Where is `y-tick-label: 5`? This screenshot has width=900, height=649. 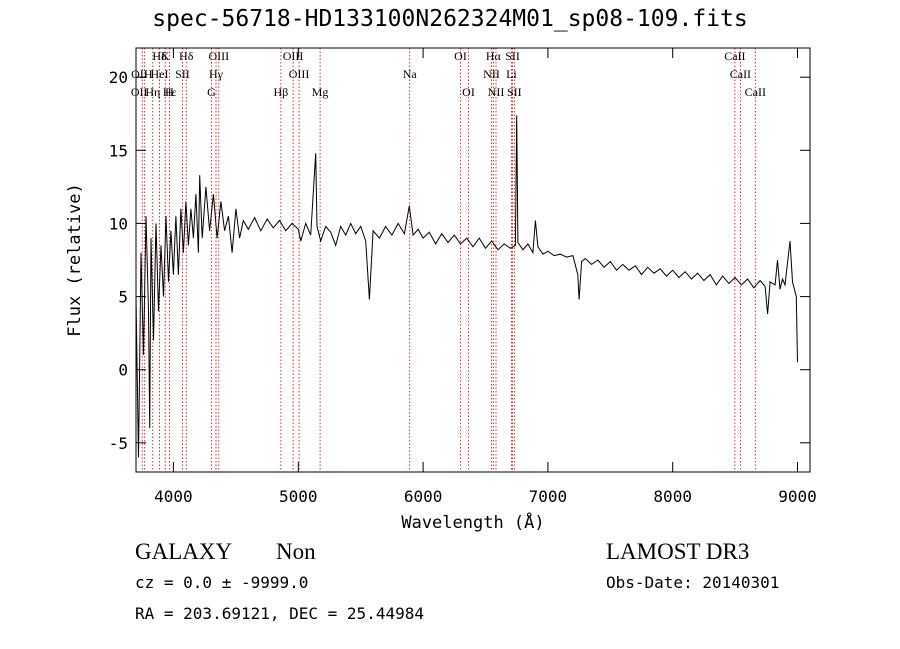 y-tick-label: 5 is located at coordinates (123, 297).